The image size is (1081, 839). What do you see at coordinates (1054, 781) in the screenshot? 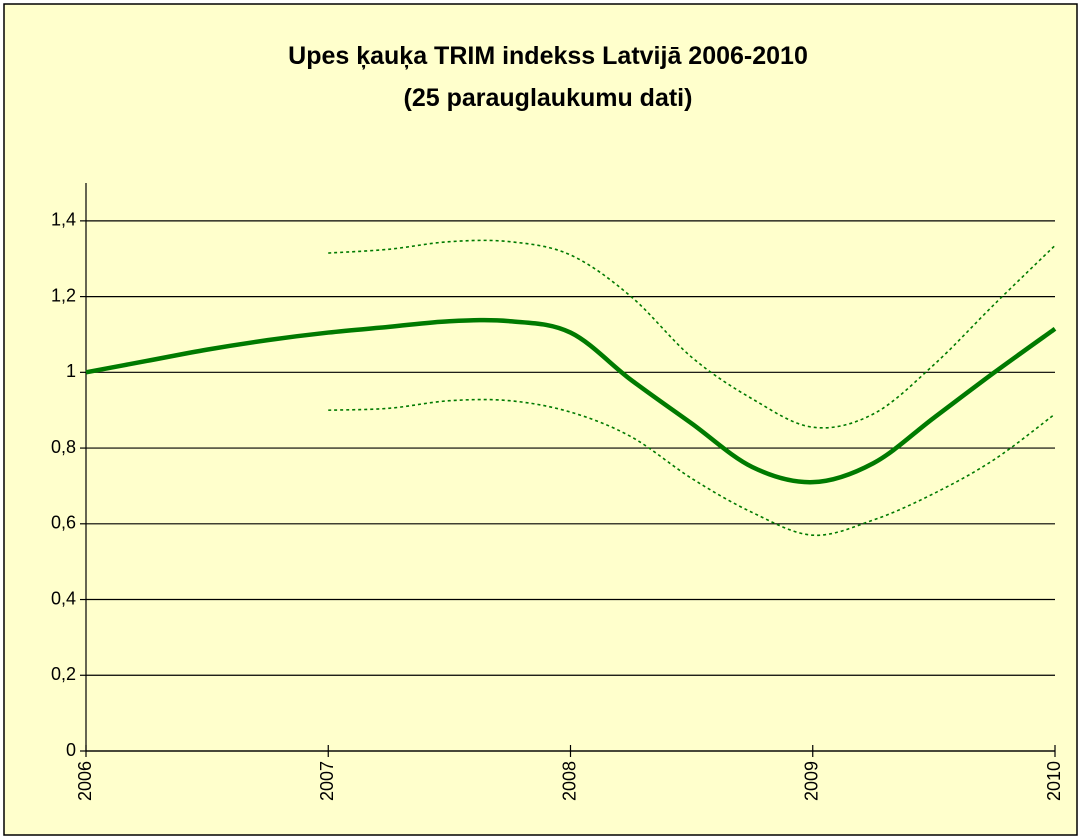
I see `x-tick-label: 2010` at bounding box center [1054, 781].